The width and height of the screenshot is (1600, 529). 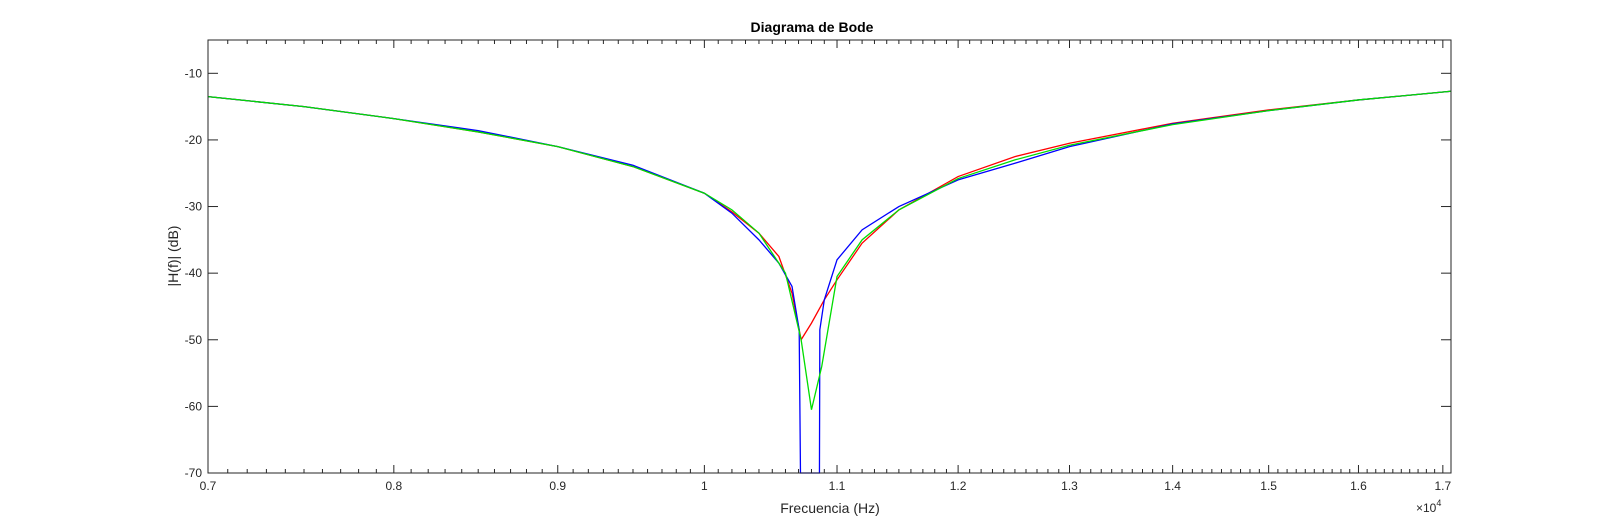 I want to click on x-tick-label: 0.9, so click(x=557, y=486).